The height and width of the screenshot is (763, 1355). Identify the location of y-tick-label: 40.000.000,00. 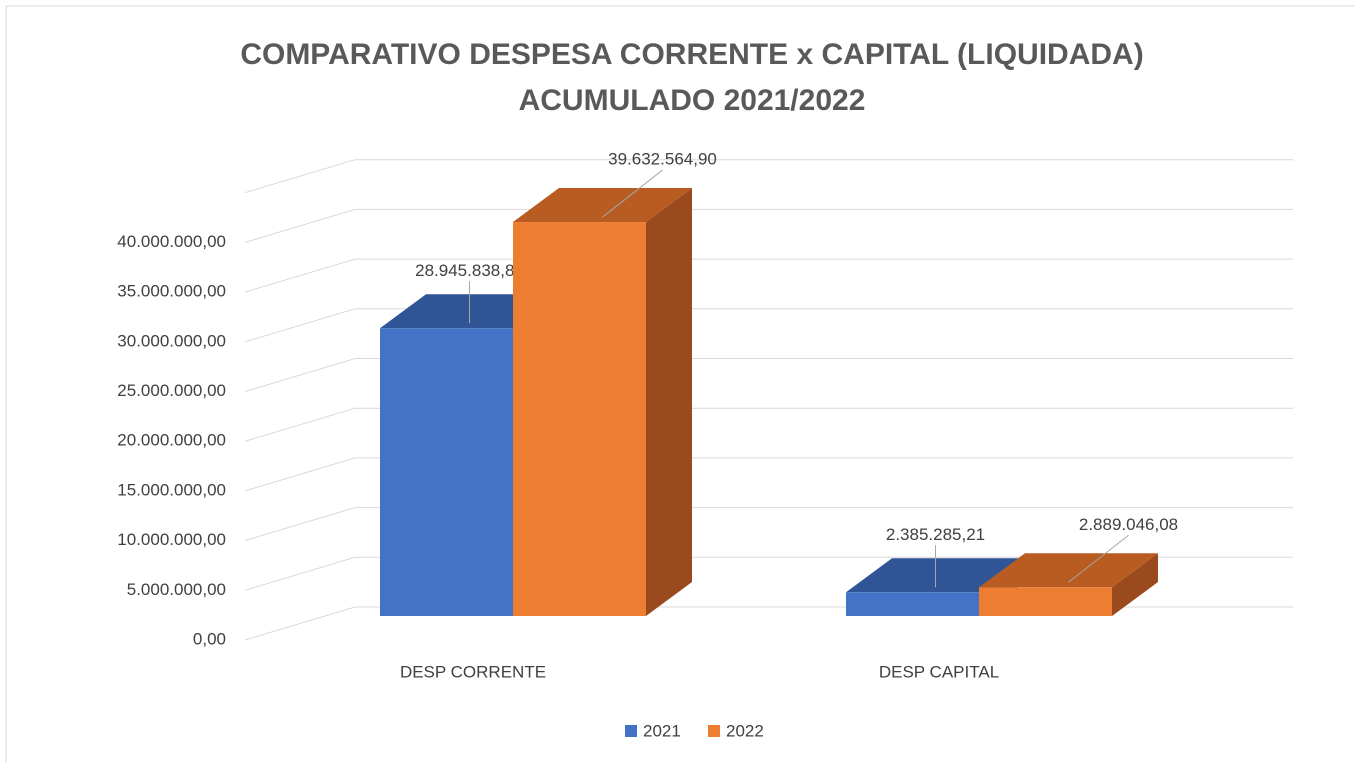
(171, 241).